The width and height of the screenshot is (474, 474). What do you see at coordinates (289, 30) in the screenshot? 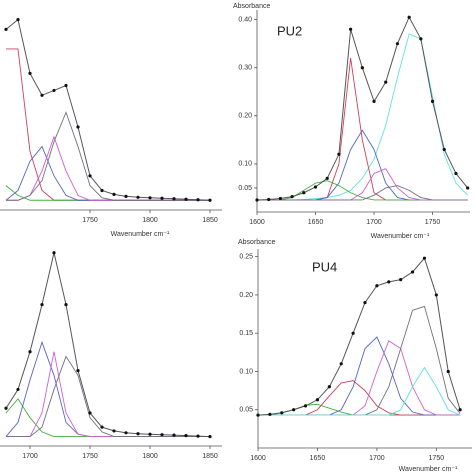
I see `panel-label: PU2` at bounding box center [289, 30].